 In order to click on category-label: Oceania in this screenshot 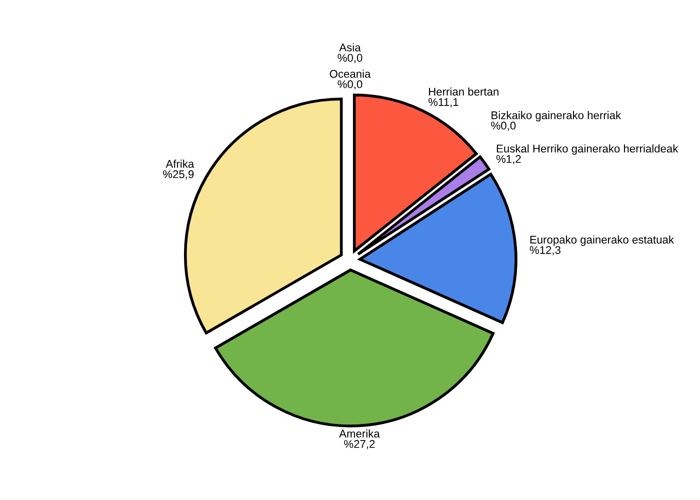, I will do `click(350, 74)`.